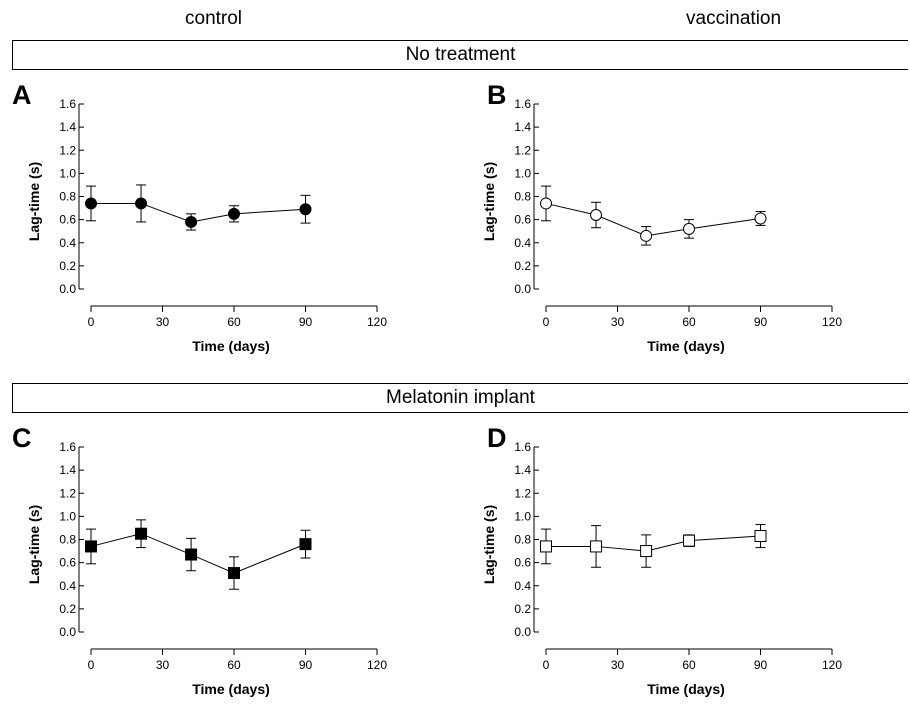  What do you see at coordinates (734, 18) in the screenshot?
I see `column-header-vaccination: vaccination` at bounding box center [734, 18].